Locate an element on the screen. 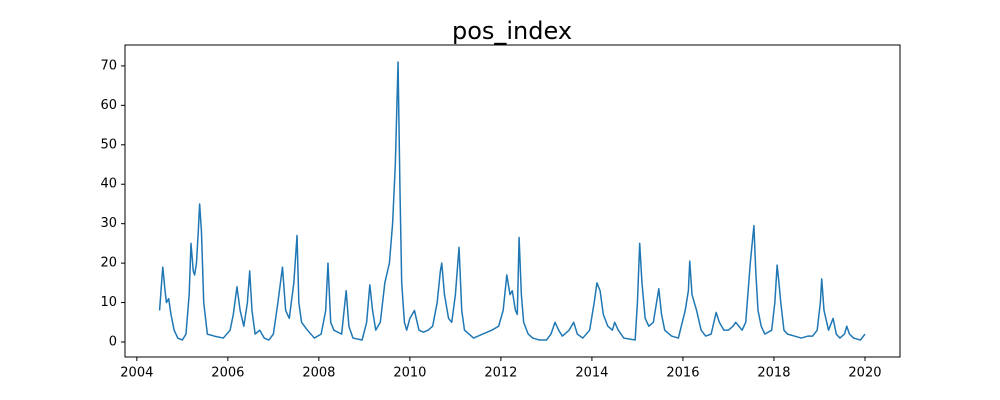  y-tick-label: 60 is located at coordinates (108, 105).